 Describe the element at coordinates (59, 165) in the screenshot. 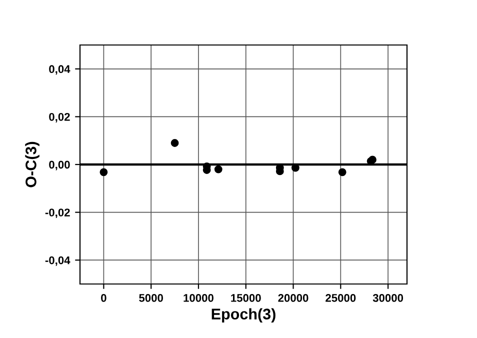

I see `y-tick-label: 0,00` at that location.